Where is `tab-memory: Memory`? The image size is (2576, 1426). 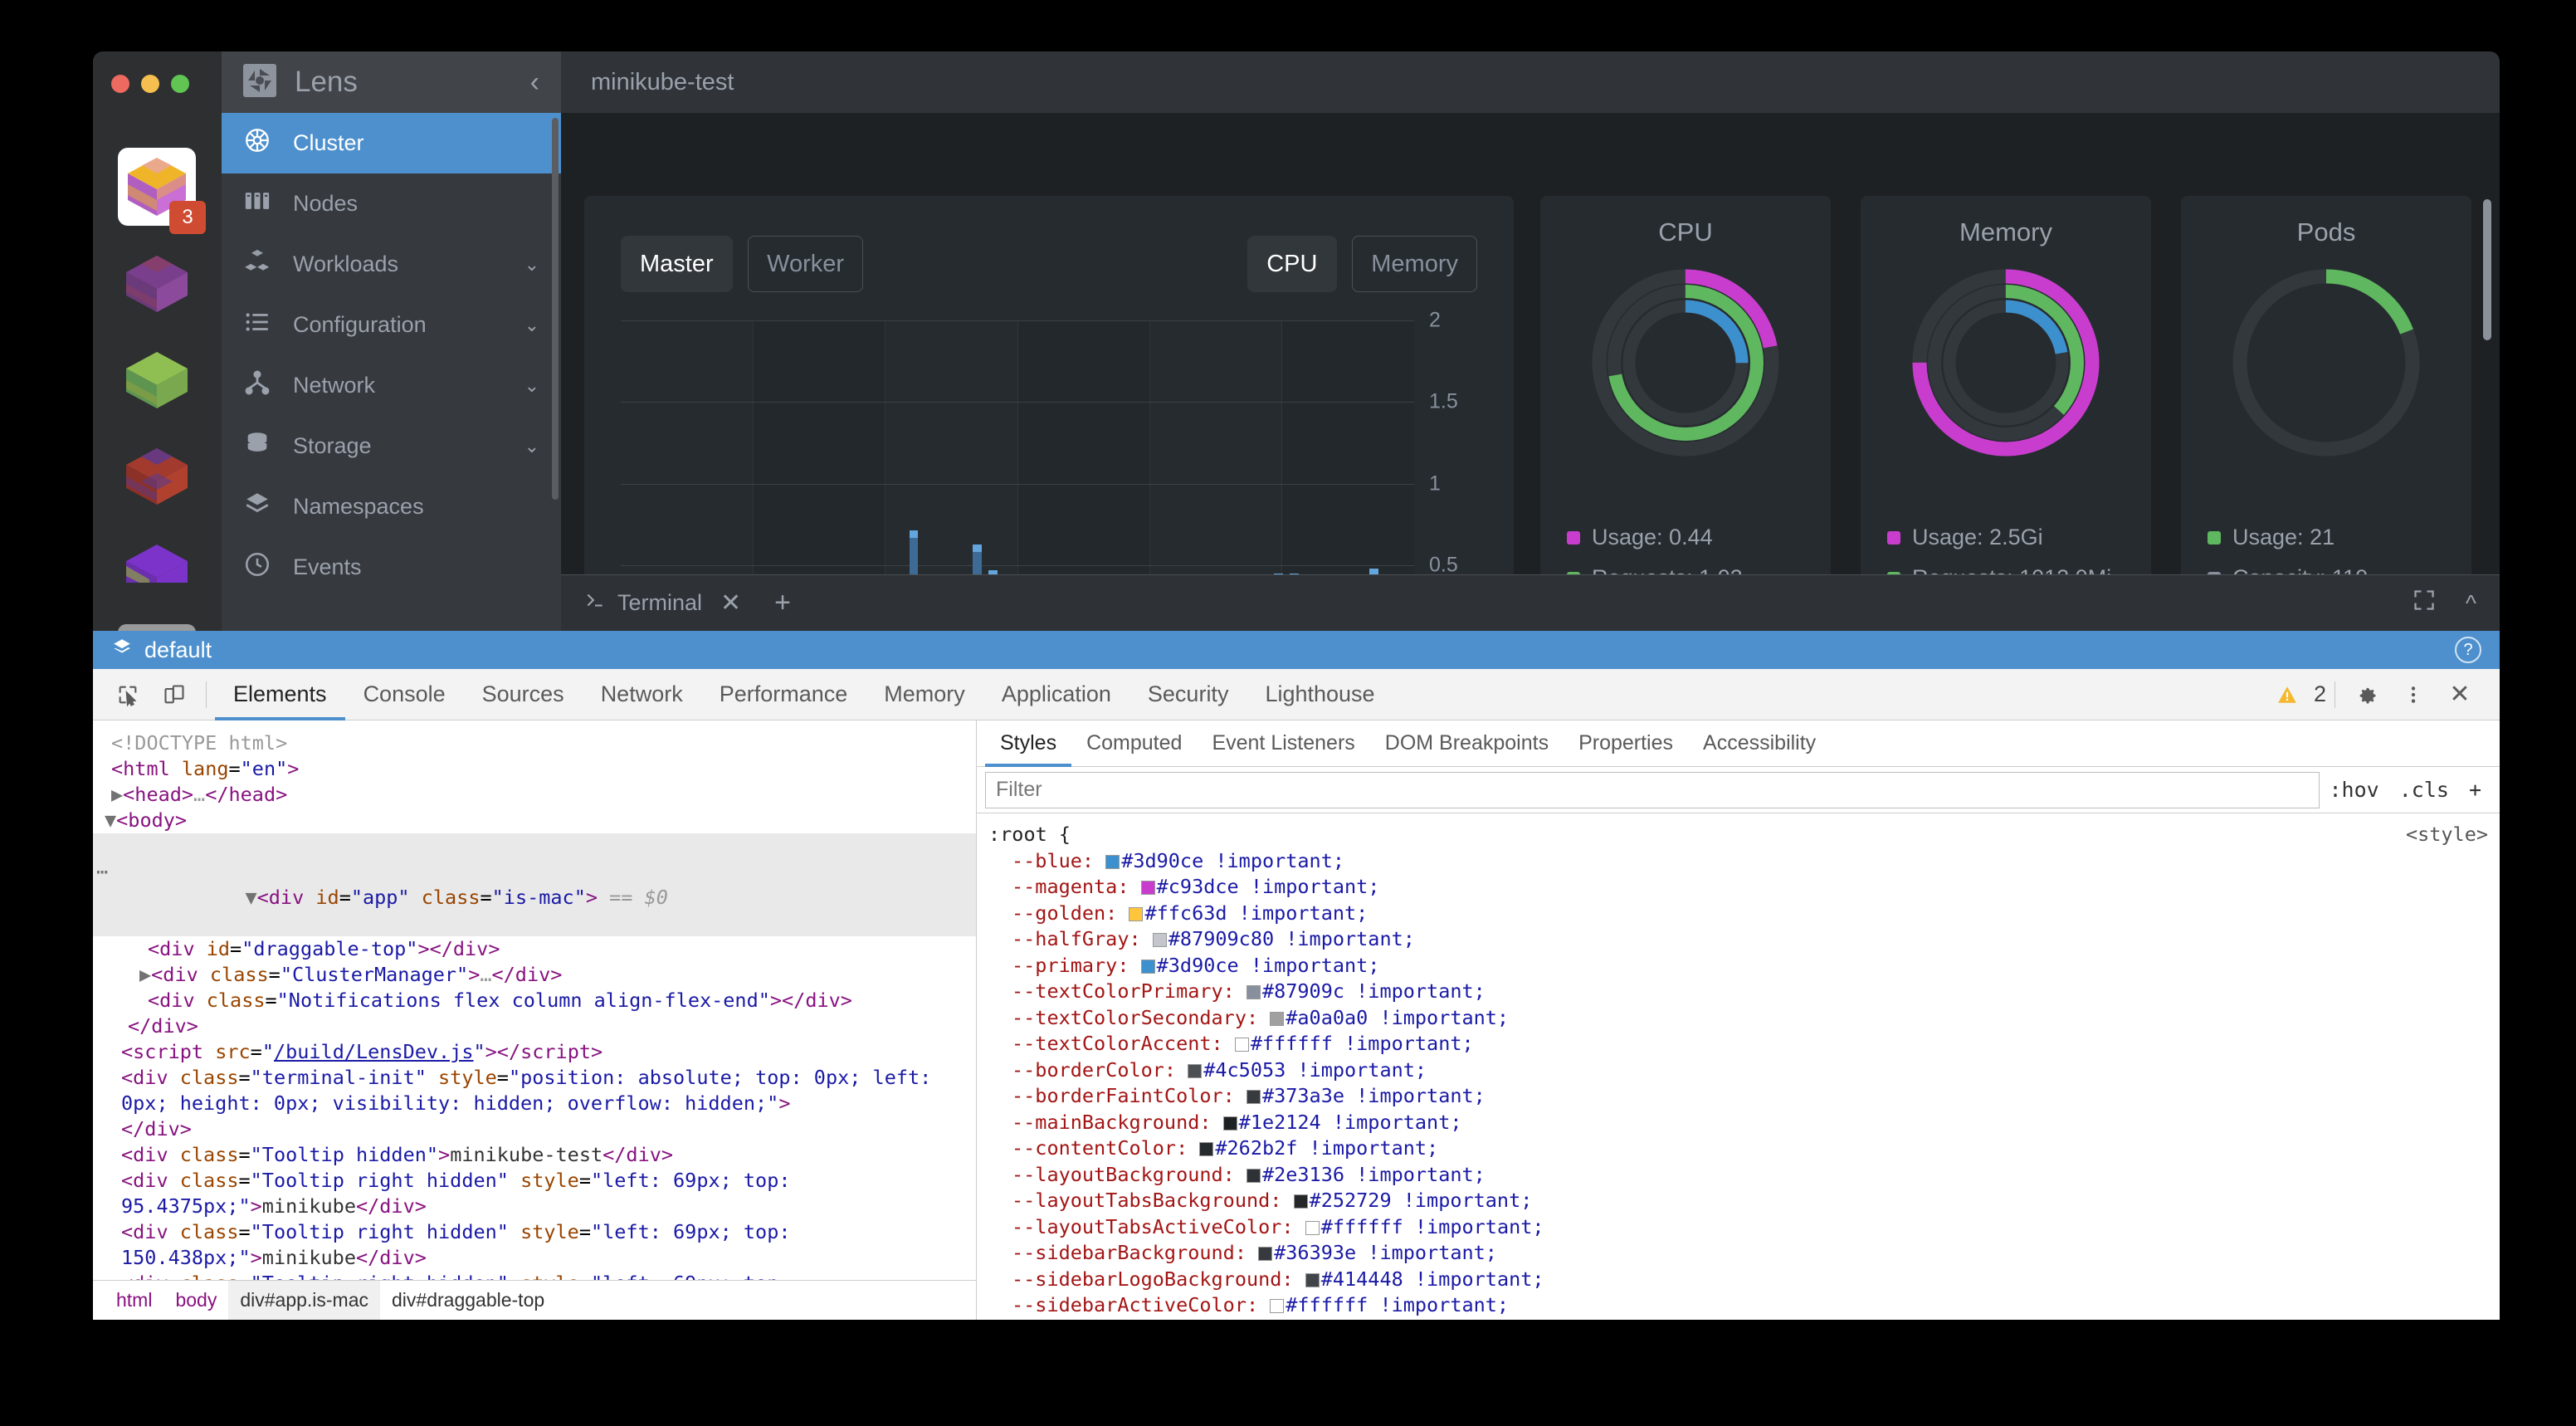
tab-memory: Memory is located at coordinates (925, 693).